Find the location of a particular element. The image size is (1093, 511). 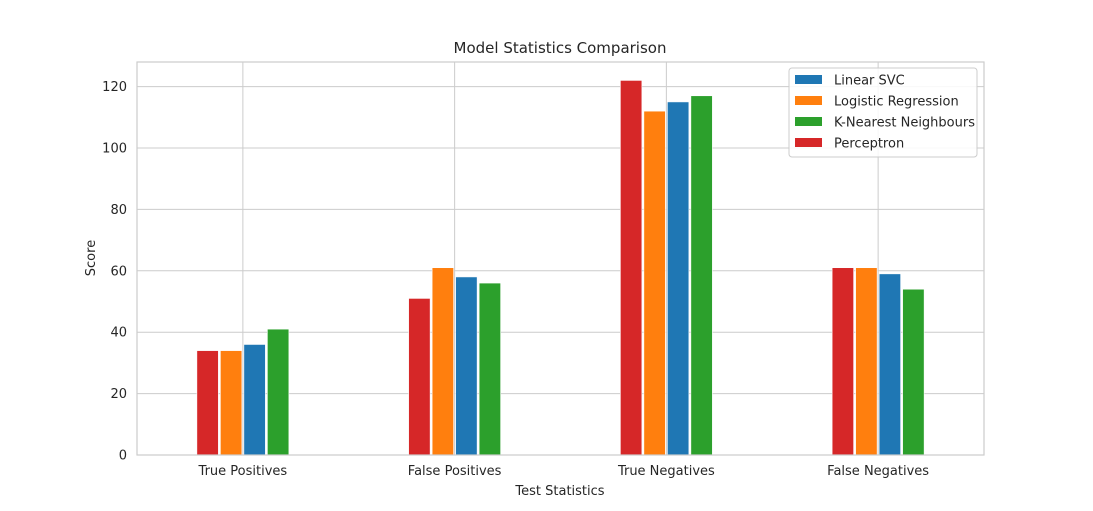

legend-label-k-nearest-neighbours: K-Nearest Neighbours is located at coordinates (904, 123).